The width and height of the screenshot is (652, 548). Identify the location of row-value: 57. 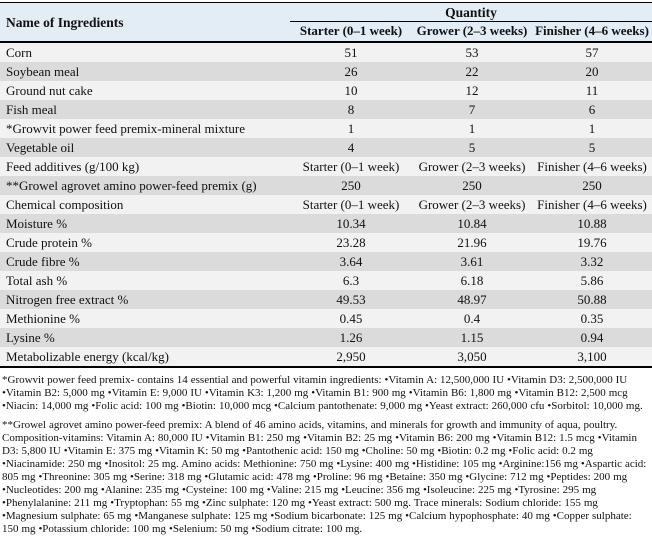
(592, 52).